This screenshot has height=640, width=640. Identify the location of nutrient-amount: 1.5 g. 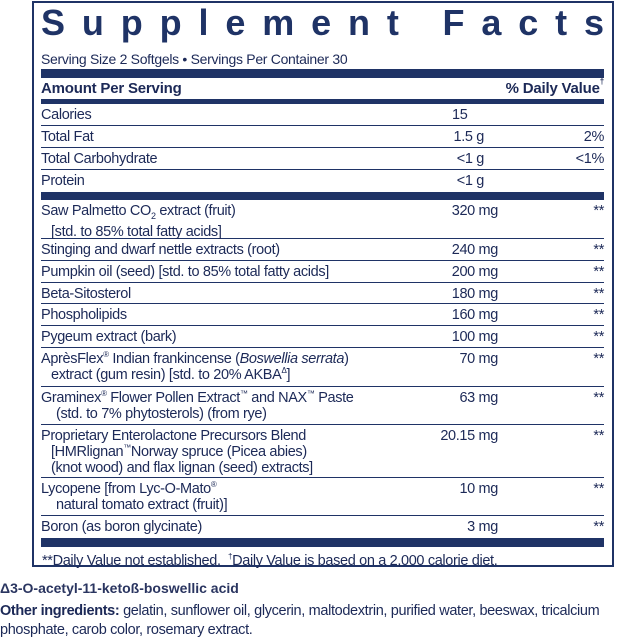
(469, 137).